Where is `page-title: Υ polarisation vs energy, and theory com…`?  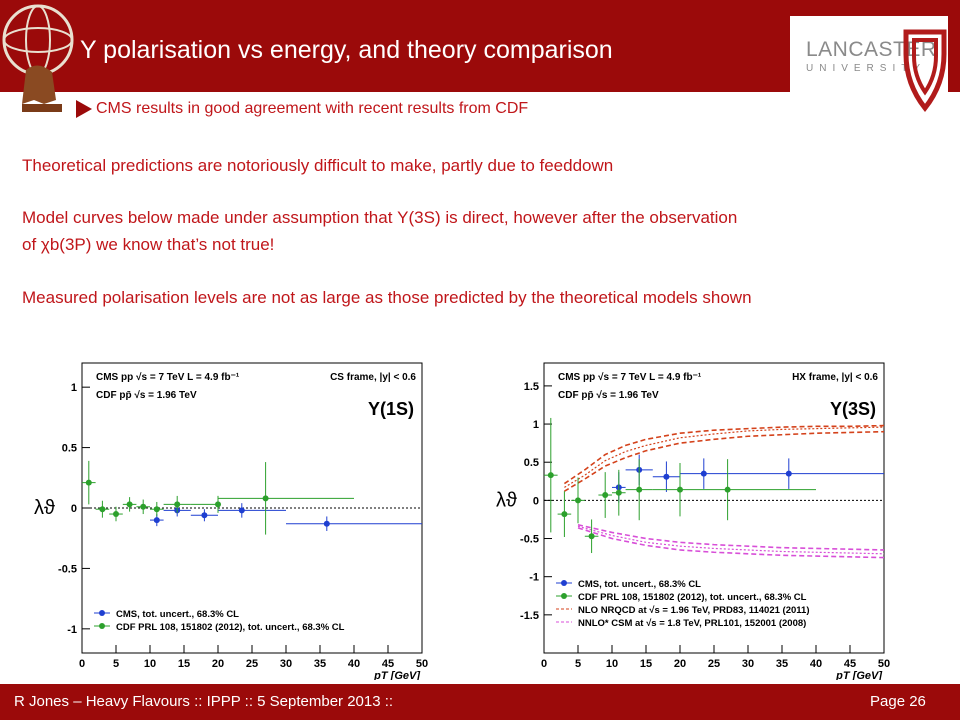
page-title: Υ polarisation vs energy, and theory com… is located at coordinates (346, 50).